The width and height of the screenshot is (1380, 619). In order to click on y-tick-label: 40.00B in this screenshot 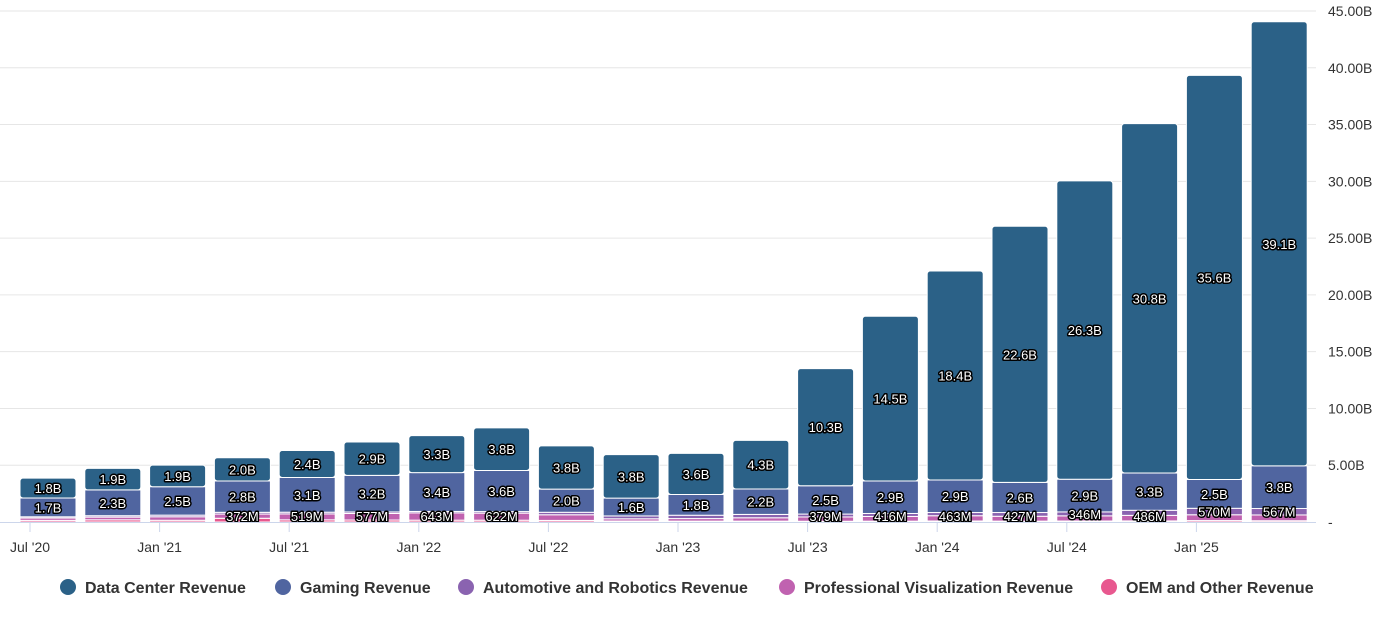, I will do `click(1350, 68)`.